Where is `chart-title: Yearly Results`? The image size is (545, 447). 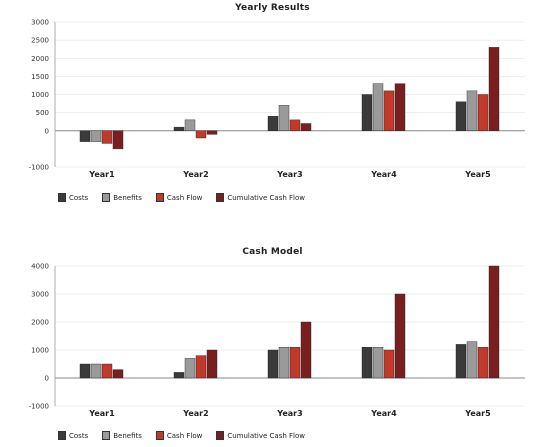 chart-title: Yearly Results is located at coordinates (272, 8).